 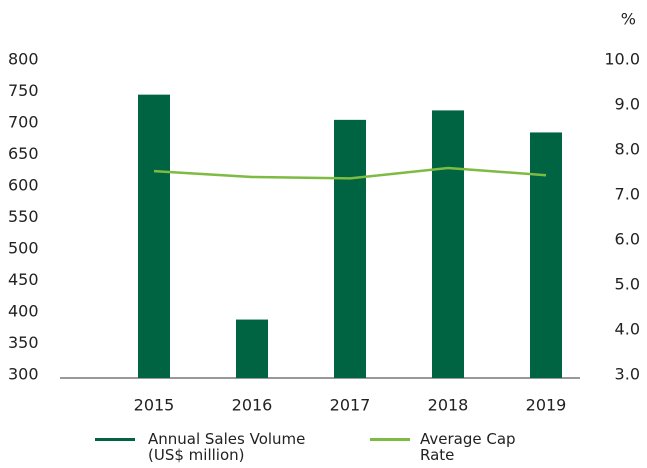 I want to click on y2-tick-label: 5.0, so click(x=627, y=284).